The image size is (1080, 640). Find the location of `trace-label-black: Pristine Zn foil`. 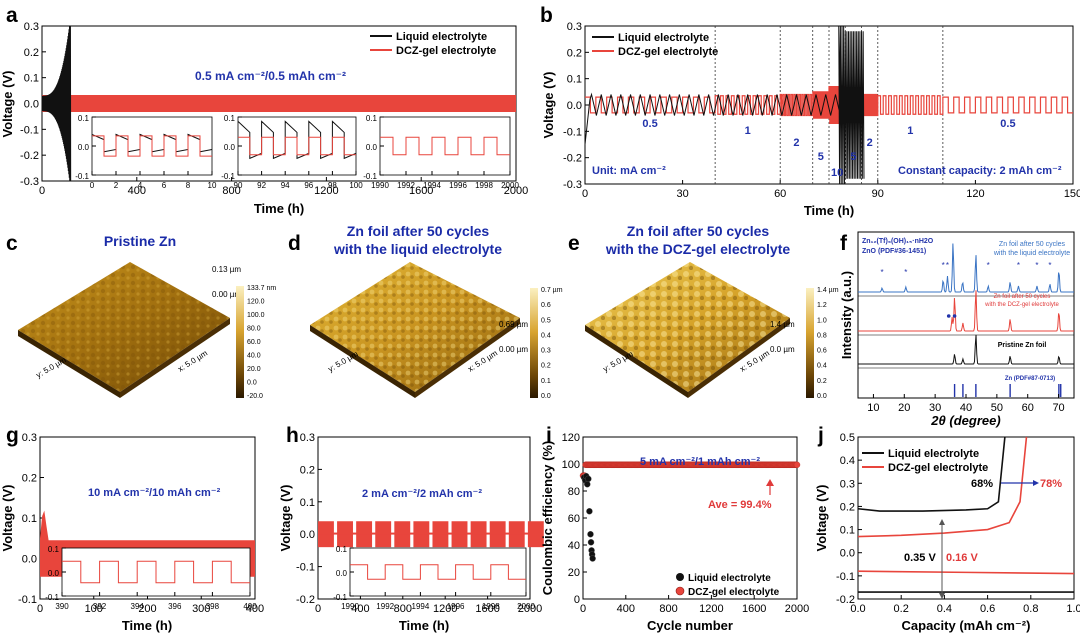

trace-label-black: Pristine Zn foil is located at coordinates (1022, 345).